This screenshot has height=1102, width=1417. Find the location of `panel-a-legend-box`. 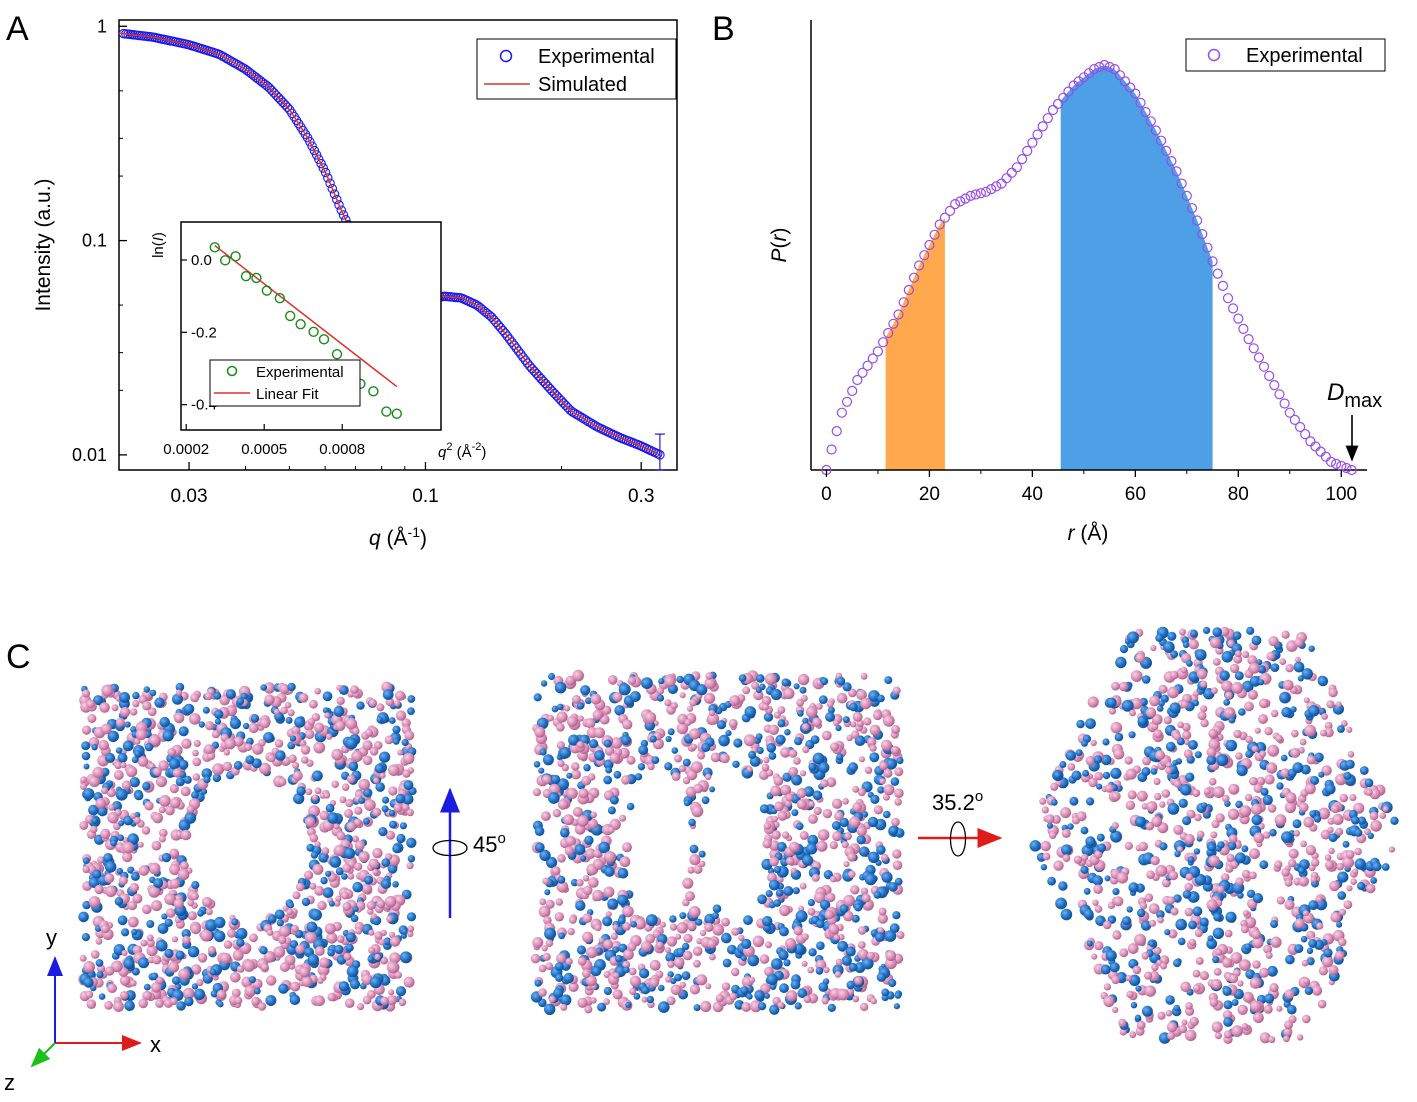

panel-a-legend-box is located at coordinates (576, 69).